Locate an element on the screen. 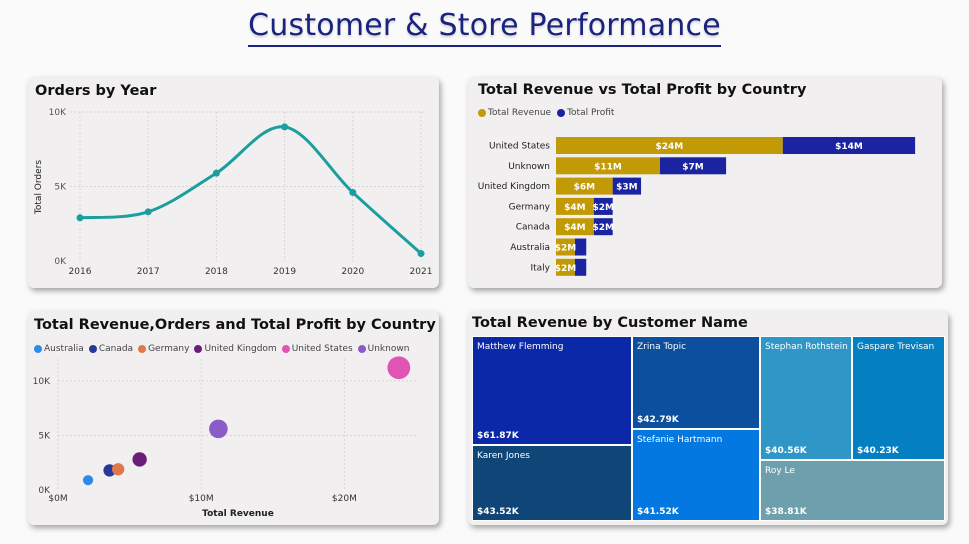 The height and width of the screenshot is (544, 969). scatter-legend-item: Unknown is located at coordinates (383, 349).